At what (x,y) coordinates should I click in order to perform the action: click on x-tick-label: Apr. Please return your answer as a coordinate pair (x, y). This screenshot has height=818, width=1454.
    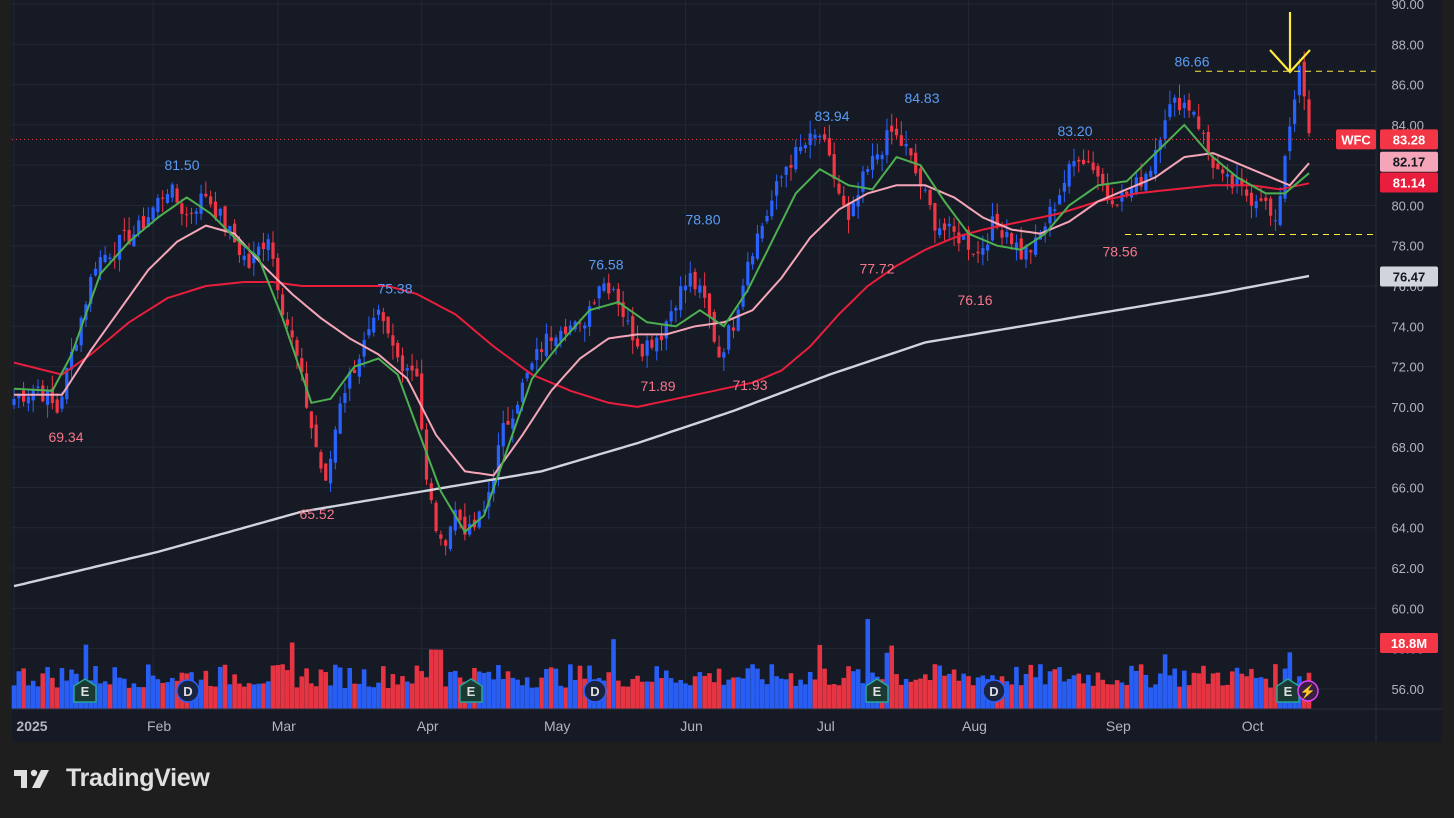
    Looking at the image, I should click on (428, 726).